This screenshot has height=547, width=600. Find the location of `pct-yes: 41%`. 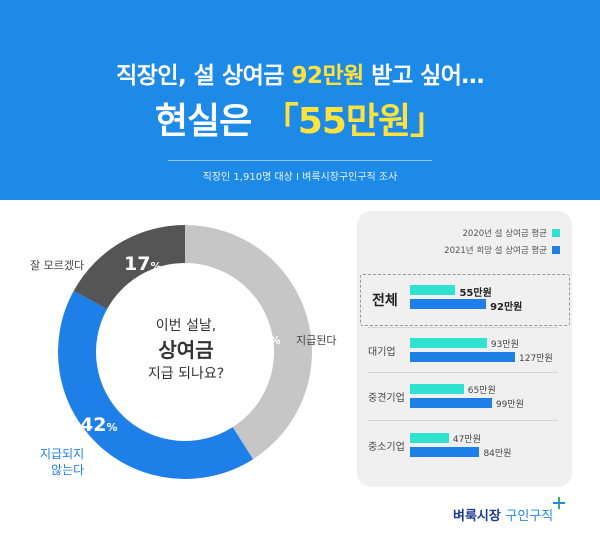

pct-yes: 41% is located at coordinates (262, 338).